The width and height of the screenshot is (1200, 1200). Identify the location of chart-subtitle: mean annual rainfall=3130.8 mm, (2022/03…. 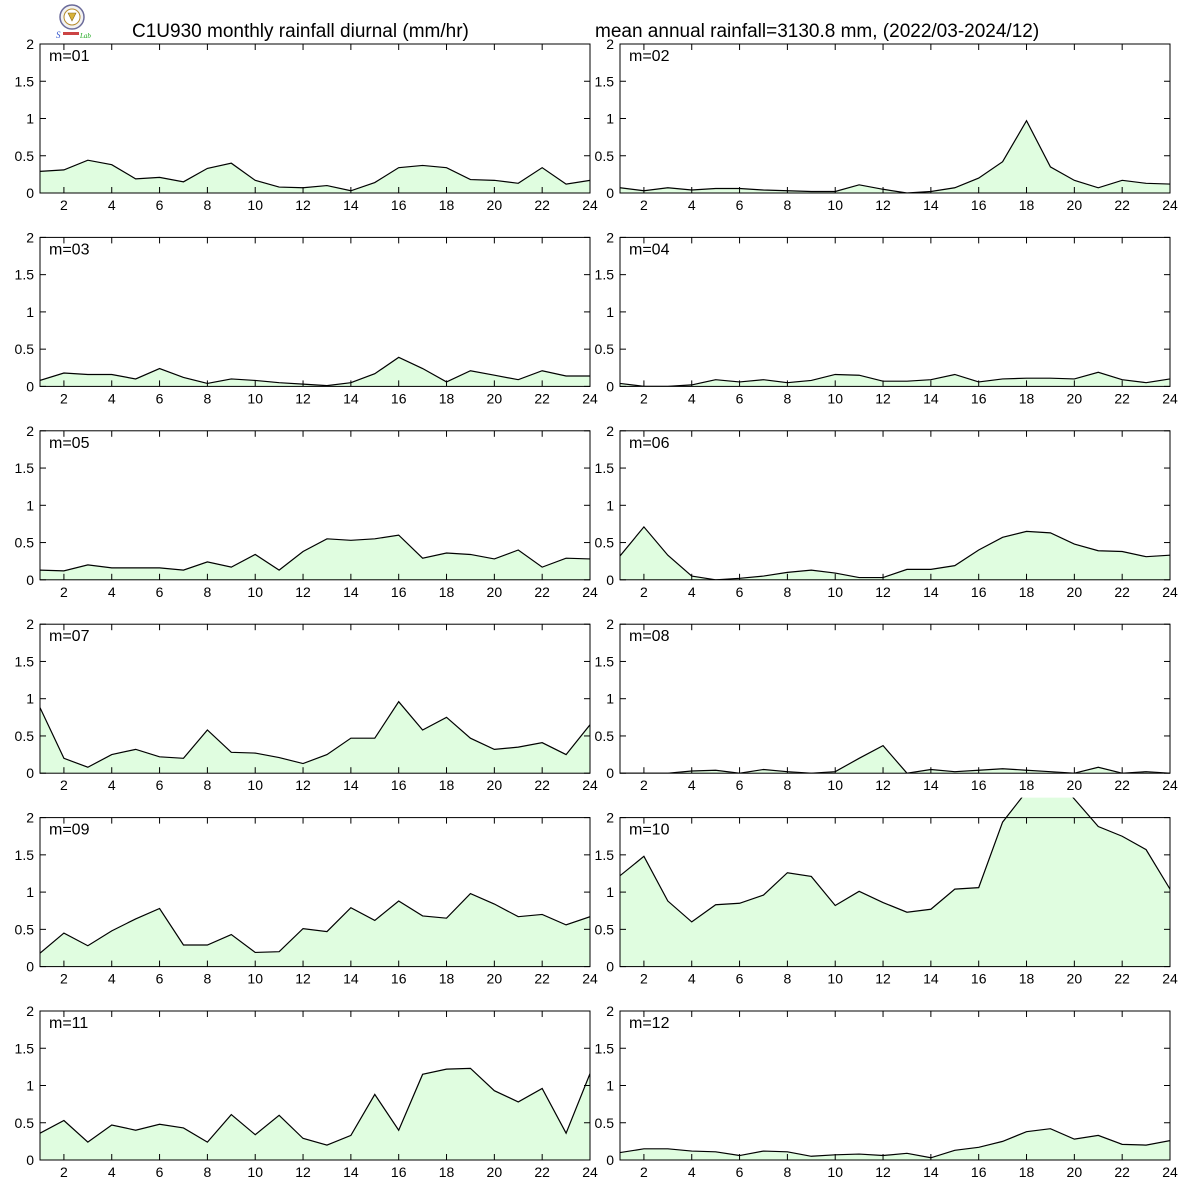
(817, 31).